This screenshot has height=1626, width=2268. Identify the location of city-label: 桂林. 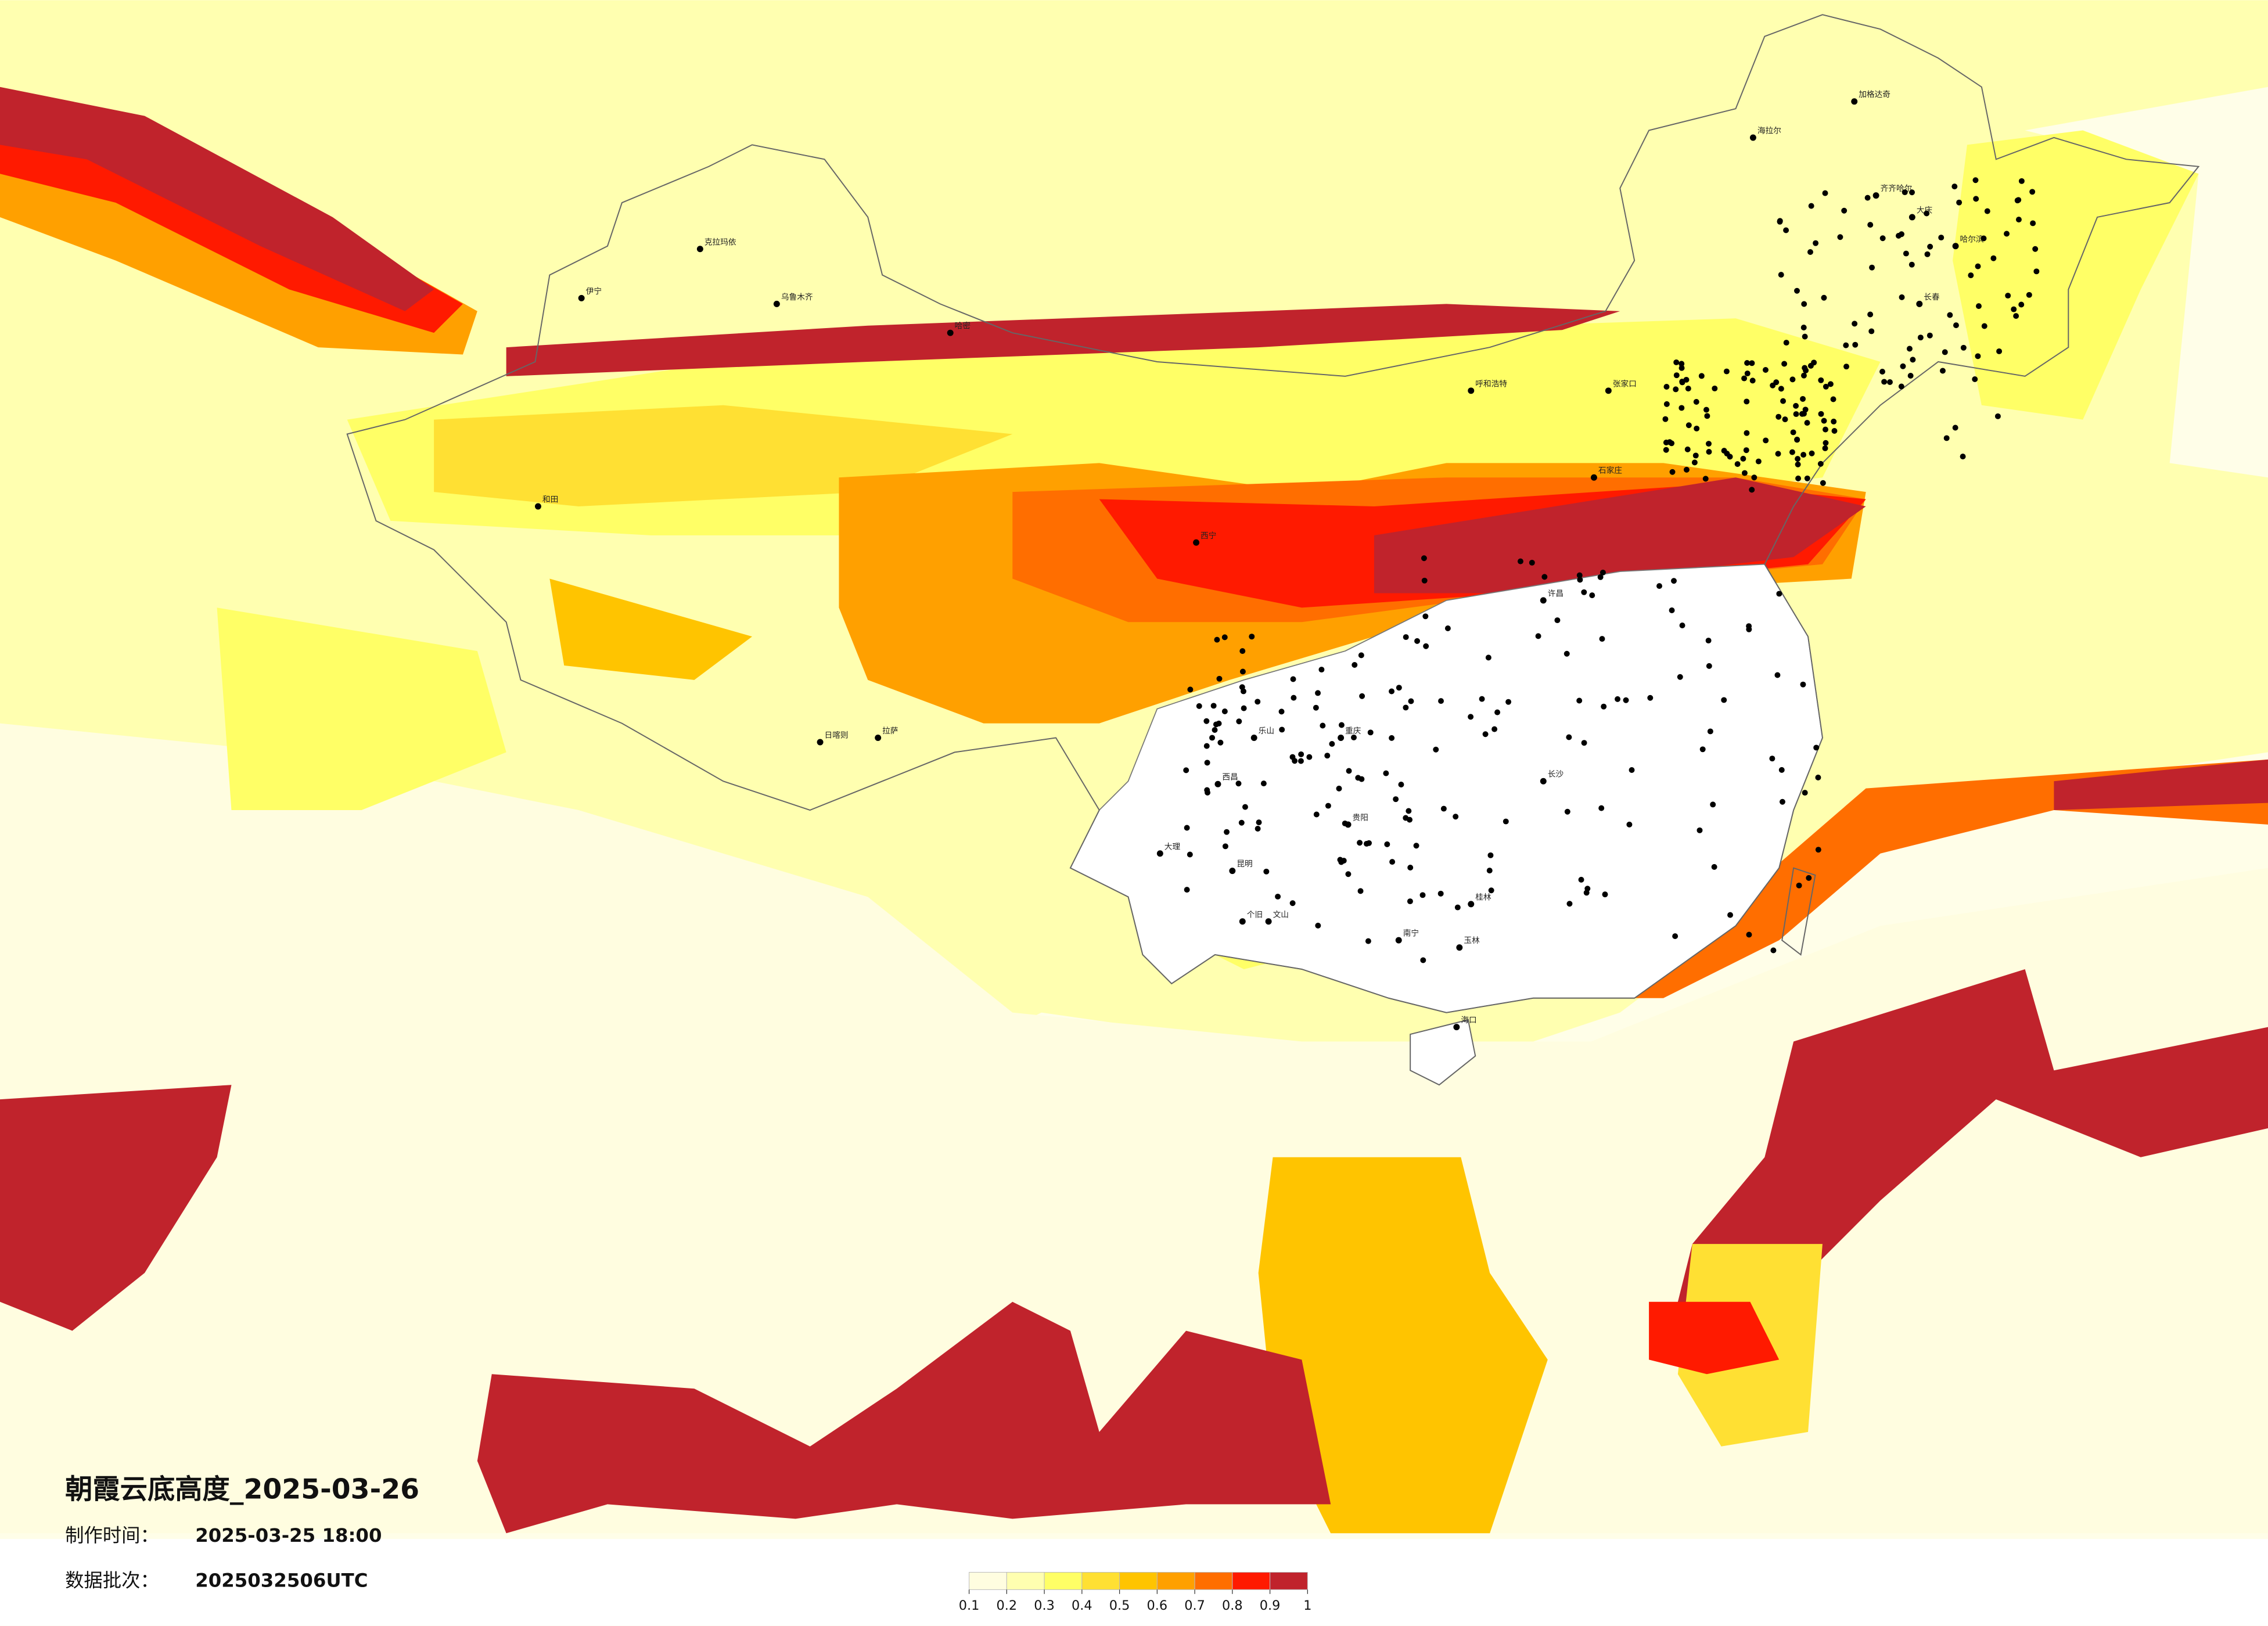
(1483, 897).